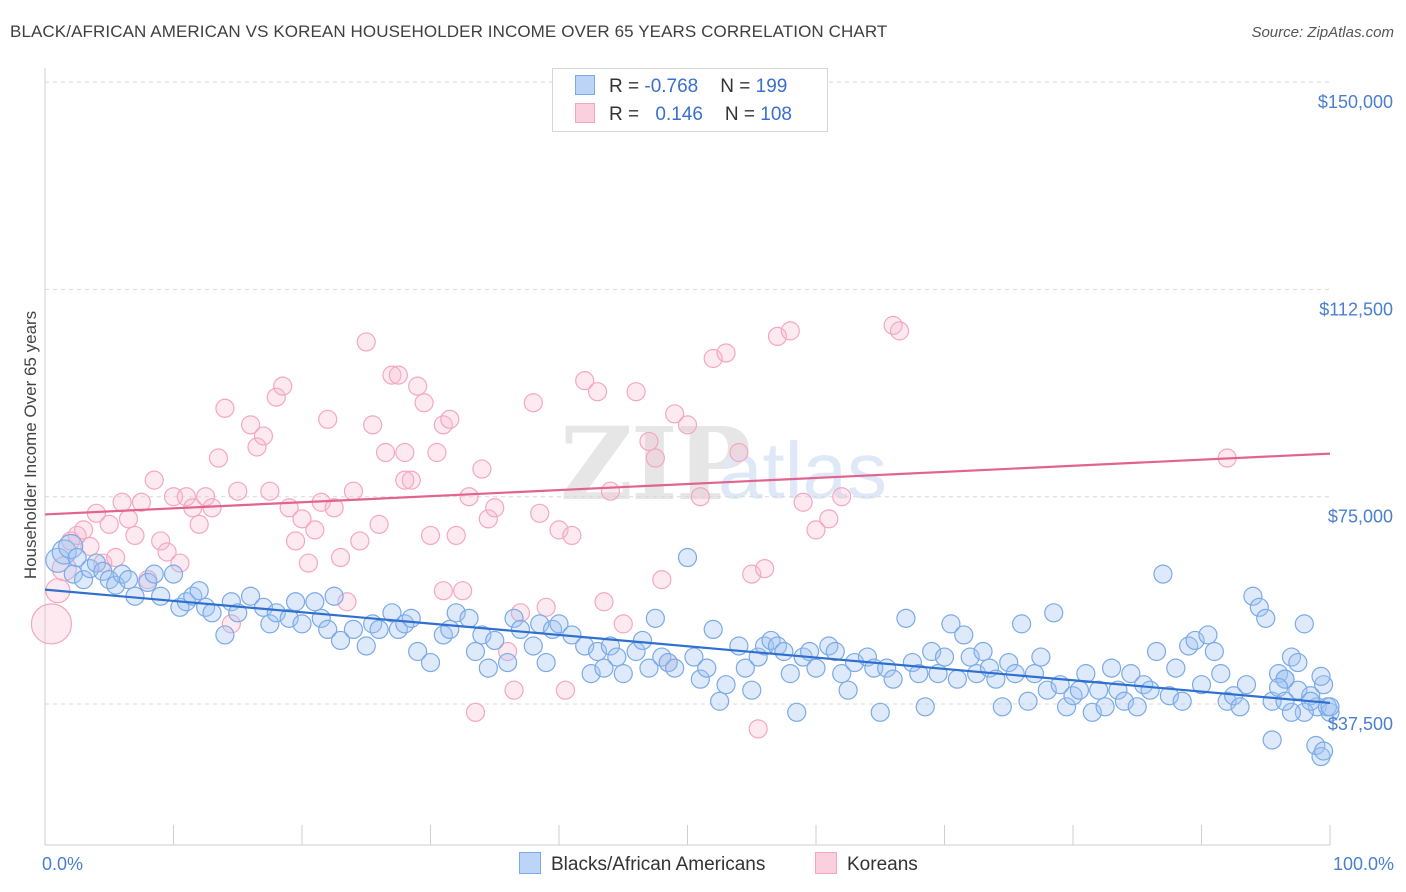 The image size is (1406, 892). Describe the element at coordinates (655, 464) in the screenshot. I see `watermark-zip: ZIP` at that location.